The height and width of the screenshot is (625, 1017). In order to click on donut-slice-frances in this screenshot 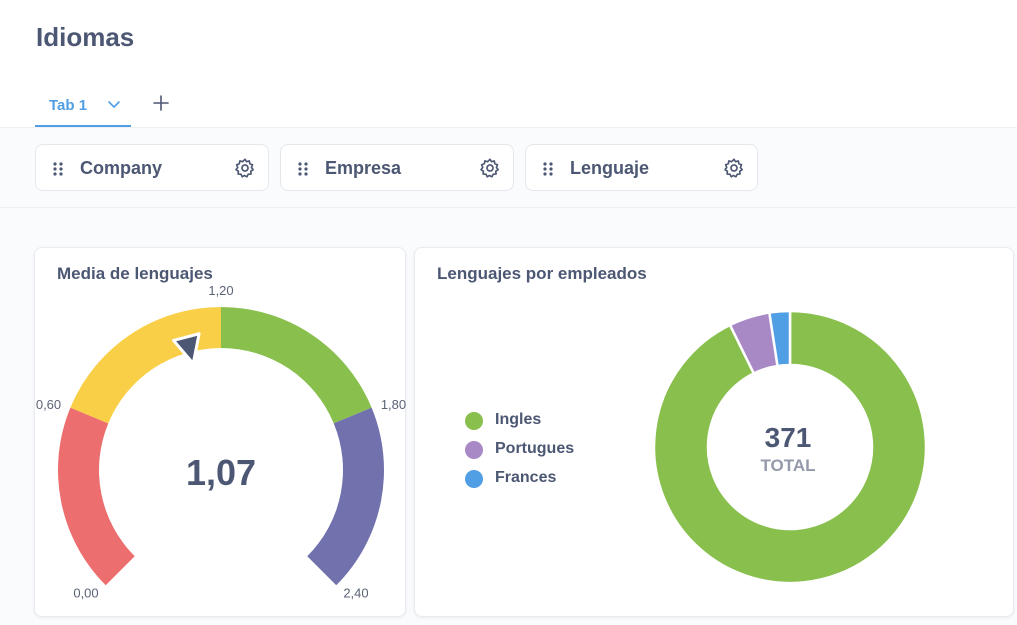, I will do `click(779, 338)`.